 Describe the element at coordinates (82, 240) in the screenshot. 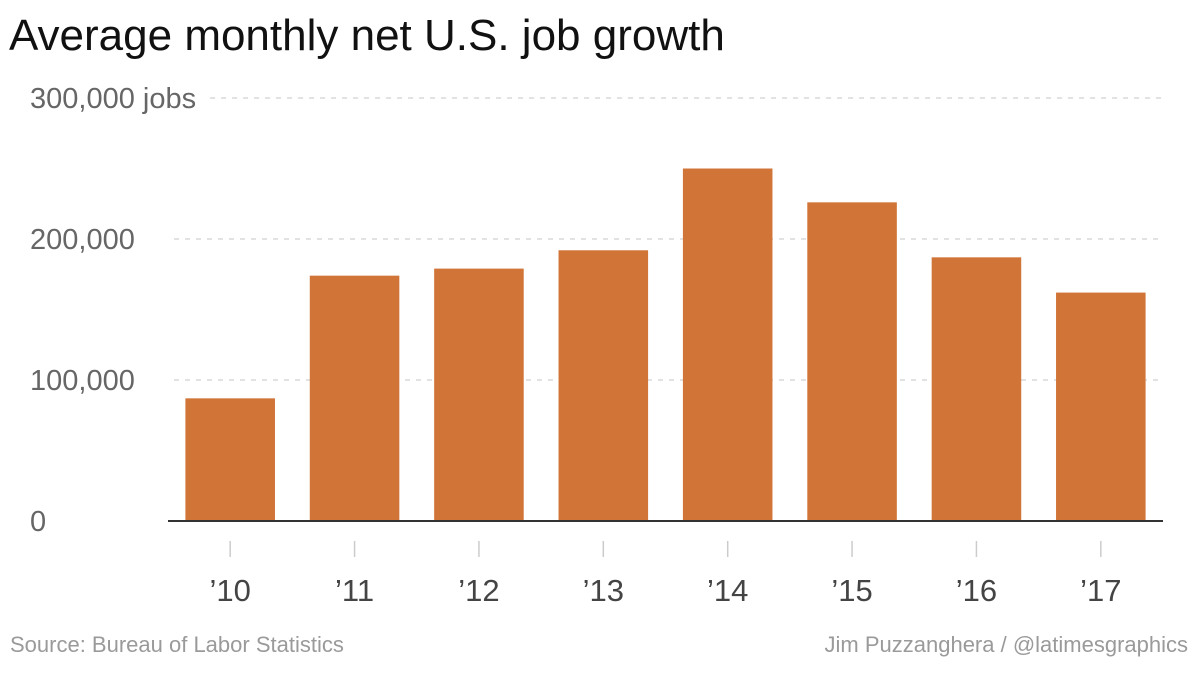

I see `y-tick-label: 200,000` at that location.